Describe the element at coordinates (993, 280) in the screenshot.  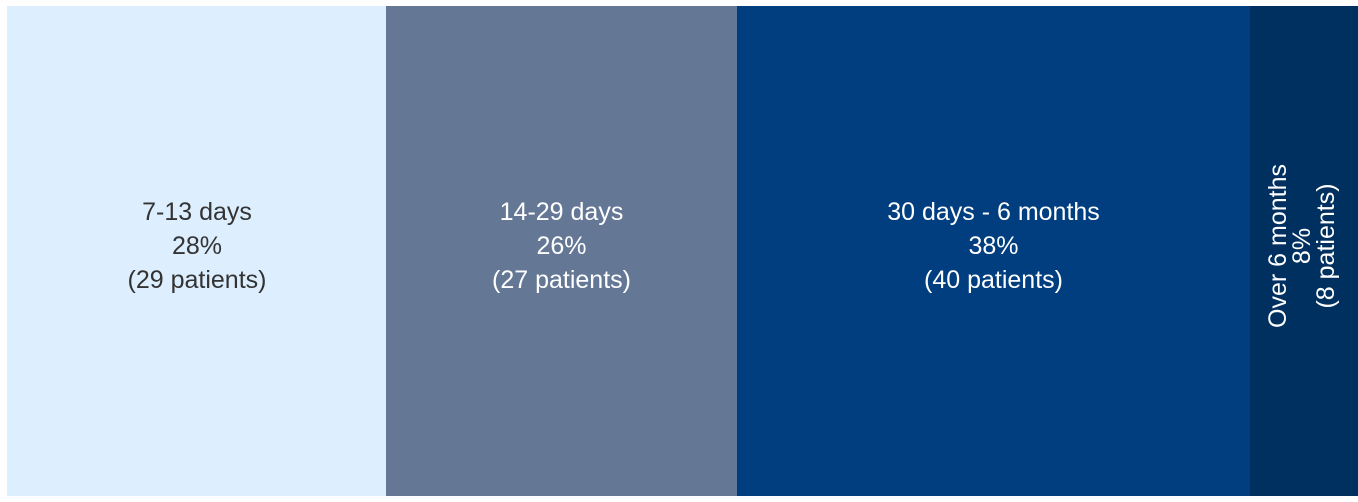
I see `patients-label: (40 patients)` at that location.